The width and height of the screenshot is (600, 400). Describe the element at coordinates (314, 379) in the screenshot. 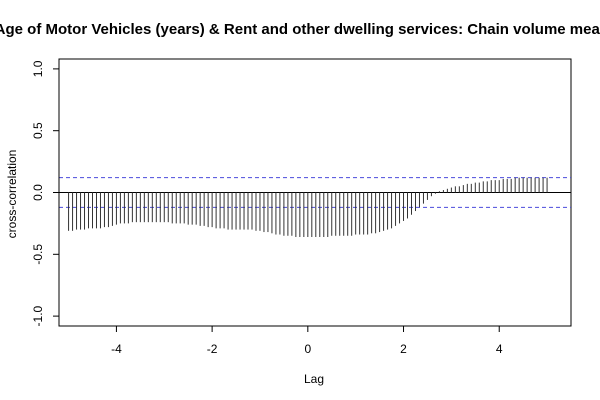

I see `x-axis-label: Lag` at that location.